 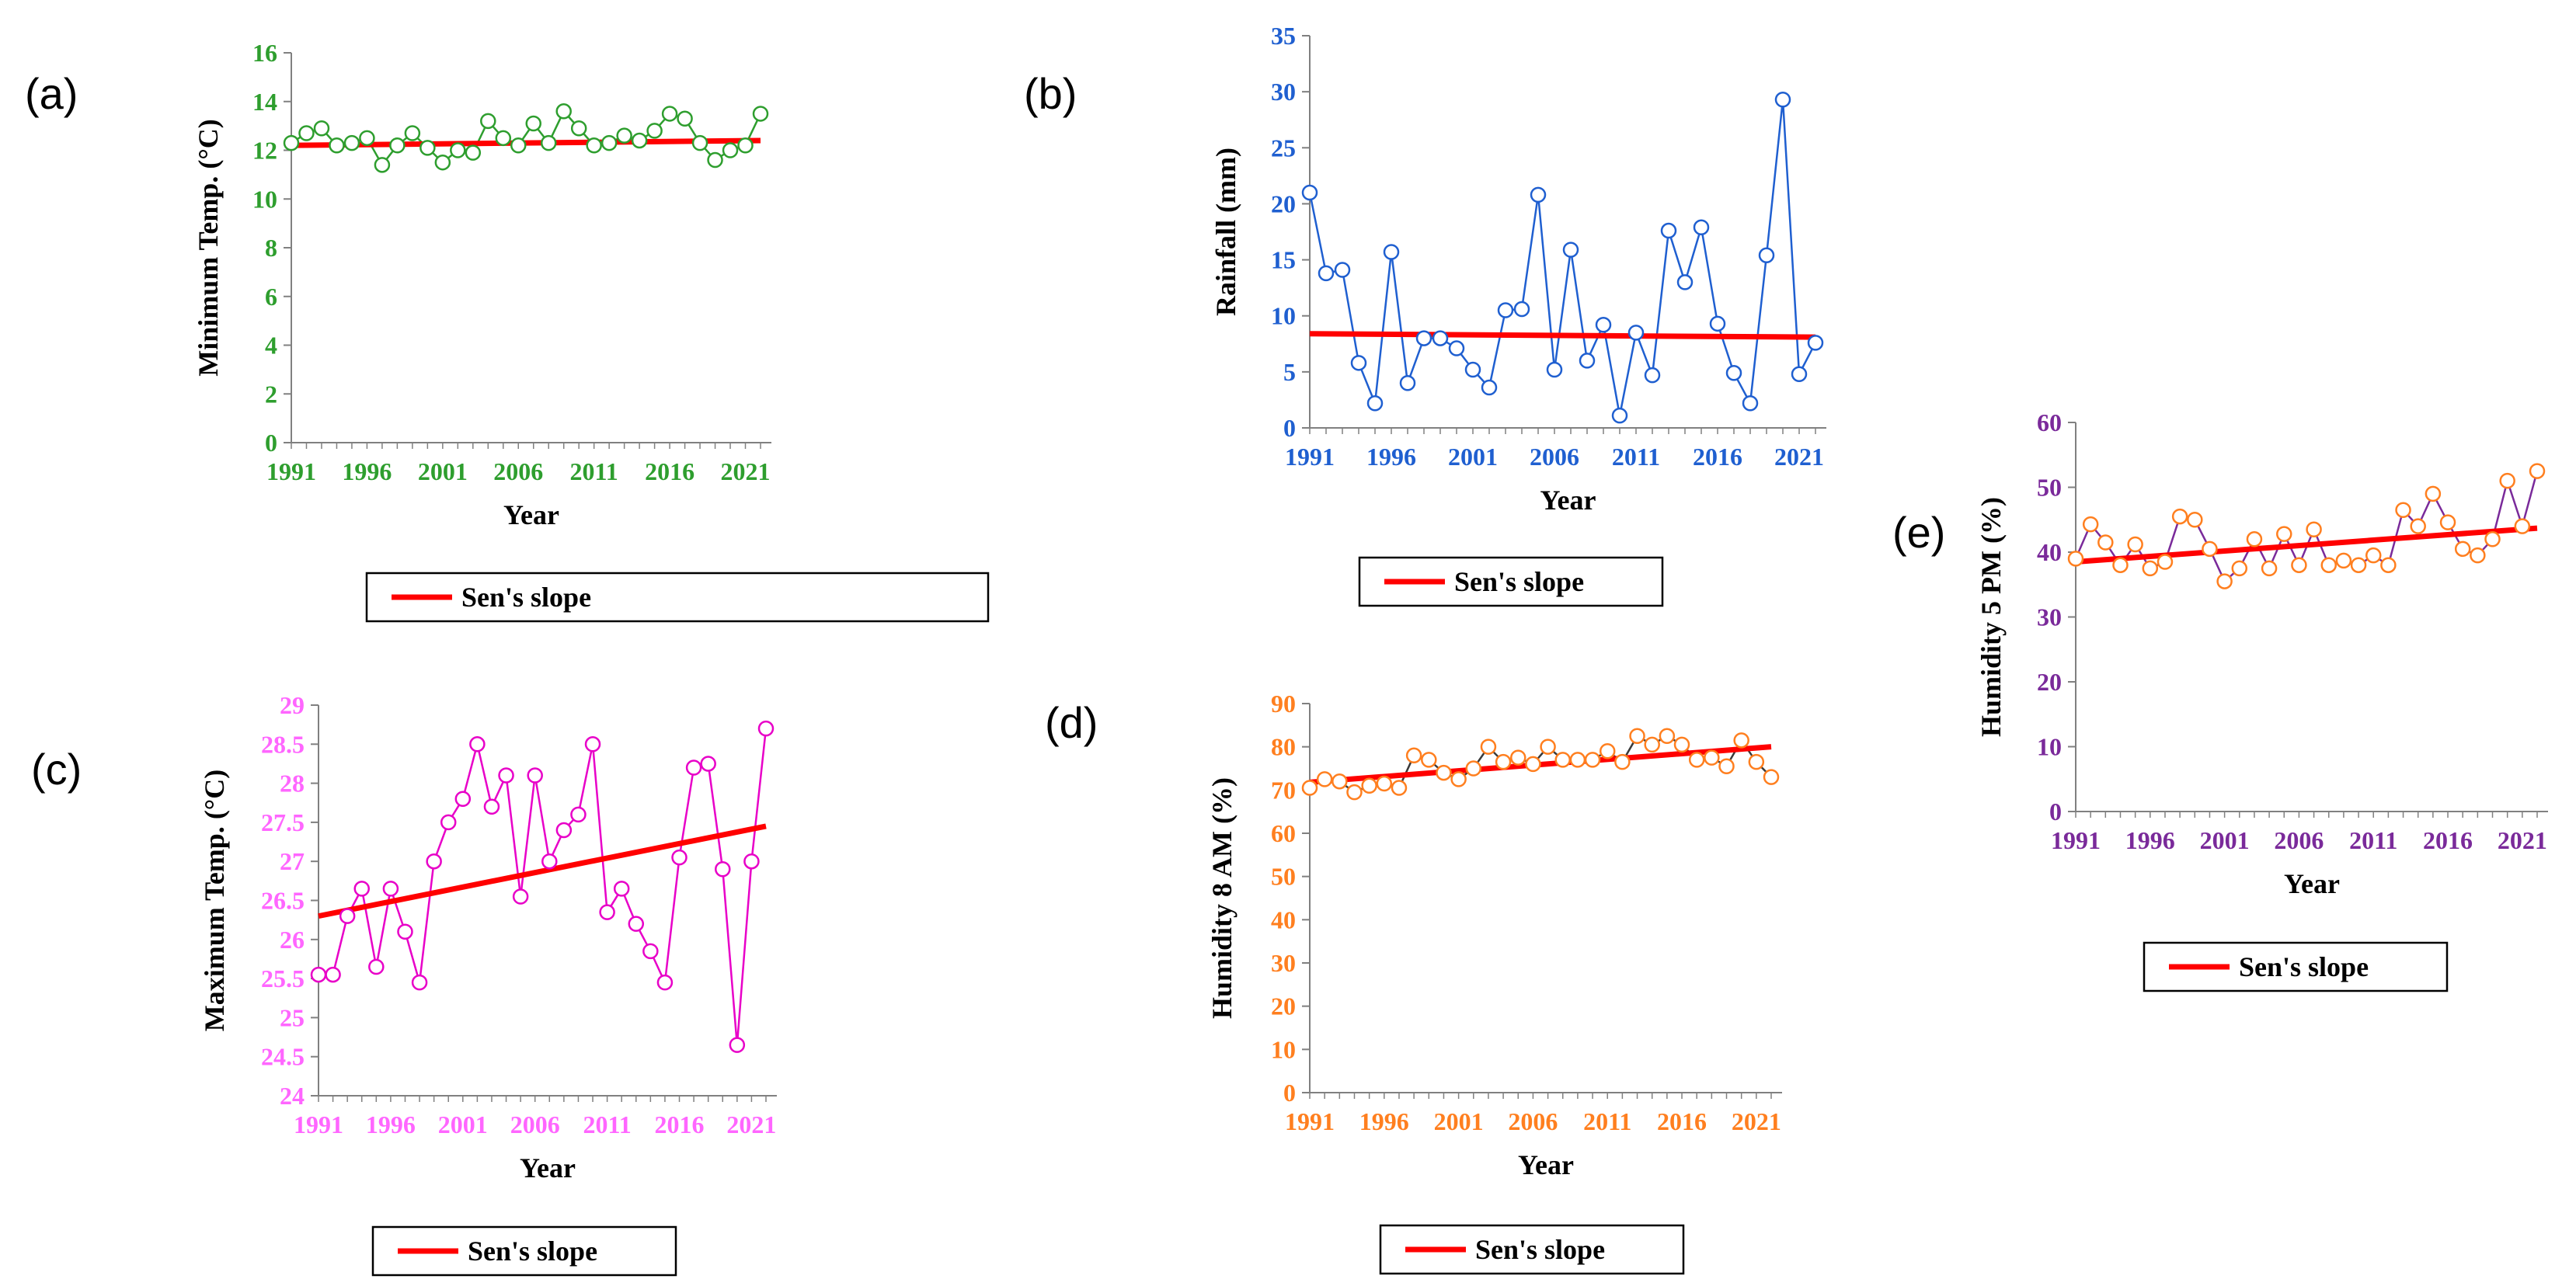 What do you see at coordinates (283, 744) in the screenshot?
I see `y-tick-label: 28.5` at bounding box center [283, 744].